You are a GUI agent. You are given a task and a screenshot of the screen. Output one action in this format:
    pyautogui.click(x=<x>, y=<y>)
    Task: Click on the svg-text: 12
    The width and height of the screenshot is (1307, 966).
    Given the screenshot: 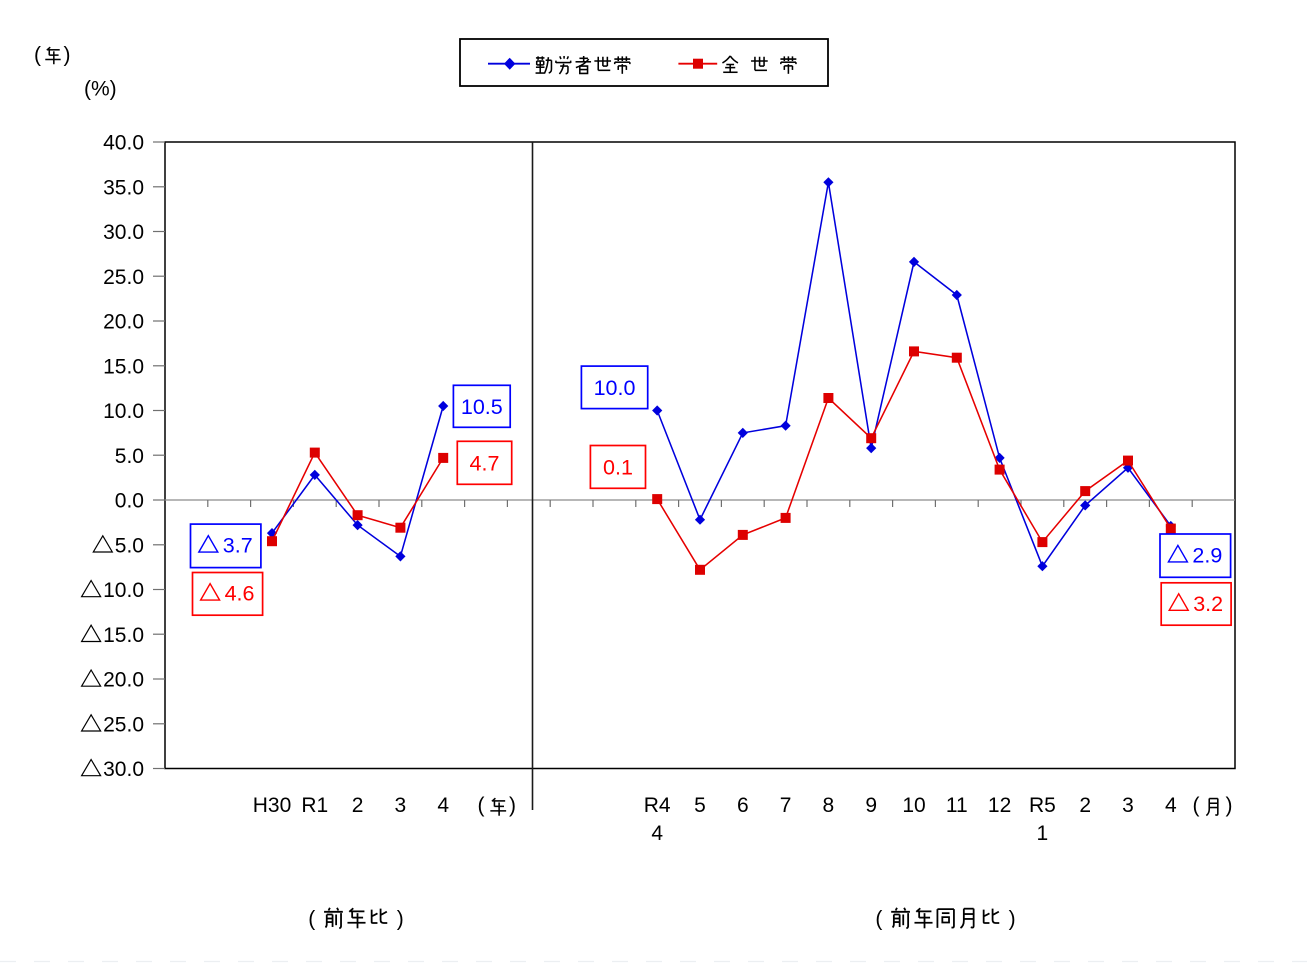 What is the action you would take?
    pyautogui.click(x=999, y=805)
    